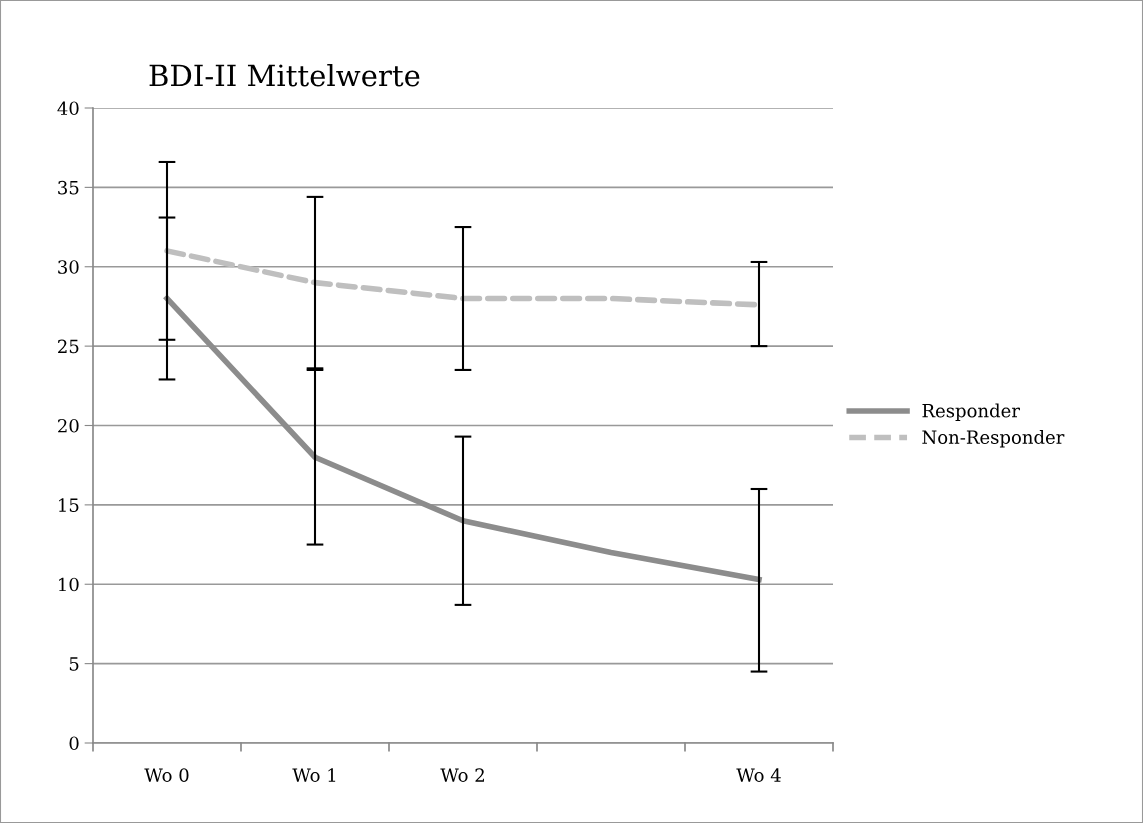 This screenshot has width=1143, height=823. I want to click on chart-title: BDI-II Mittelwerte, so click(284, 75).